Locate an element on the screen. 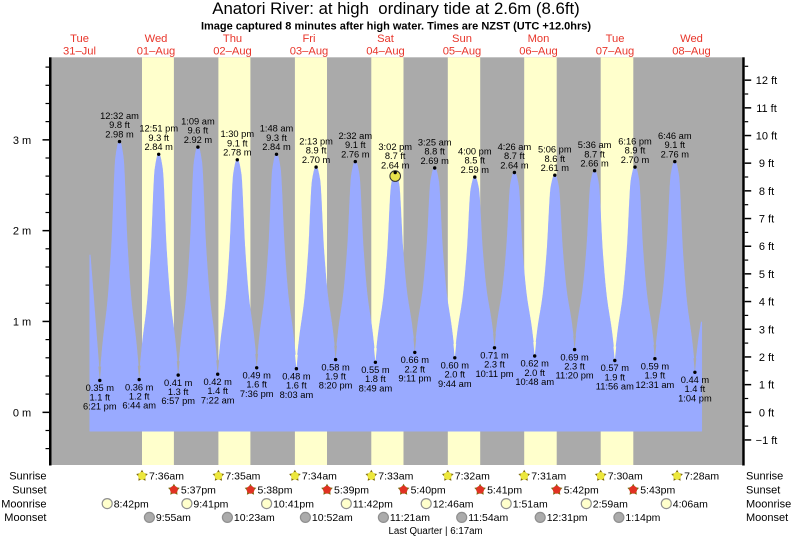 This screenshot has width=793, height=539. svg-text: 8:20 pm is located at coordinates (336, 386).